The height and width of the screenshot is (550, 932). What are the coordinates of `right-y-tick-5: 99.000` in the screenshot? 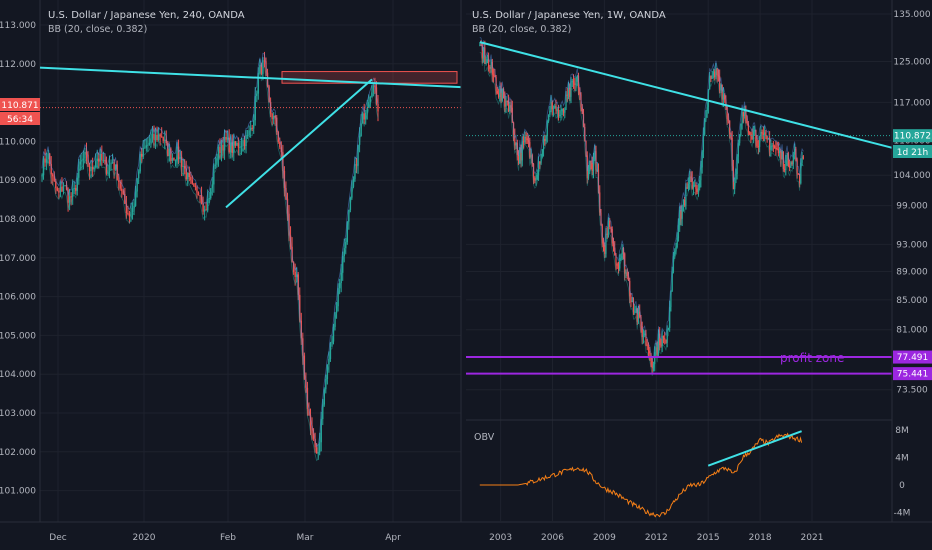 It's located at (912, 207).